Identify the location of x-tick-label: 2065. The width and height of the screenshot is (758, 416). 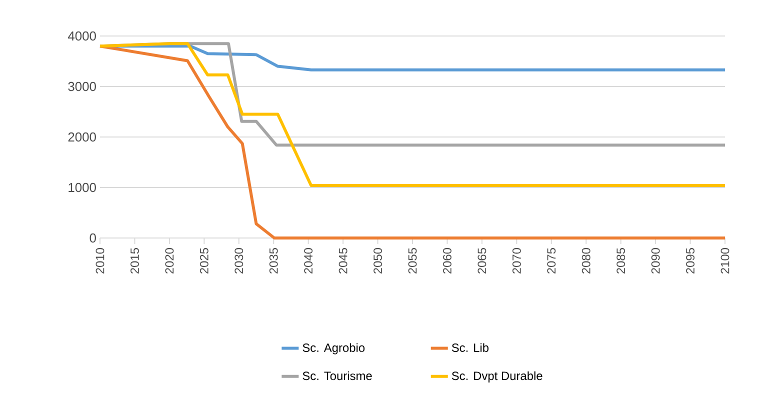
(482, 261).